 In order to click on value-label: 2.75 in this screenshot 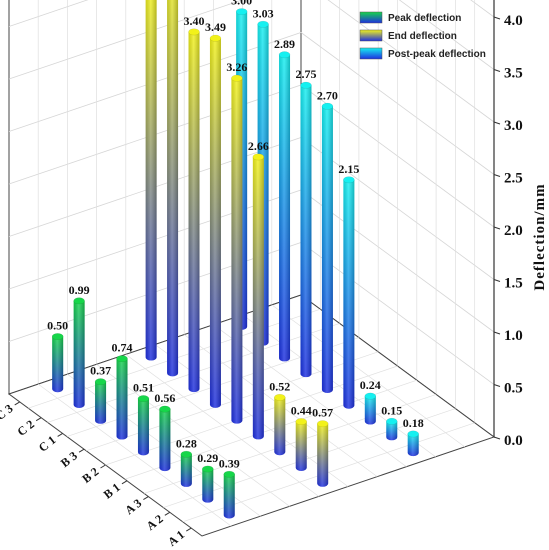, I will do `click(305, 74)`.